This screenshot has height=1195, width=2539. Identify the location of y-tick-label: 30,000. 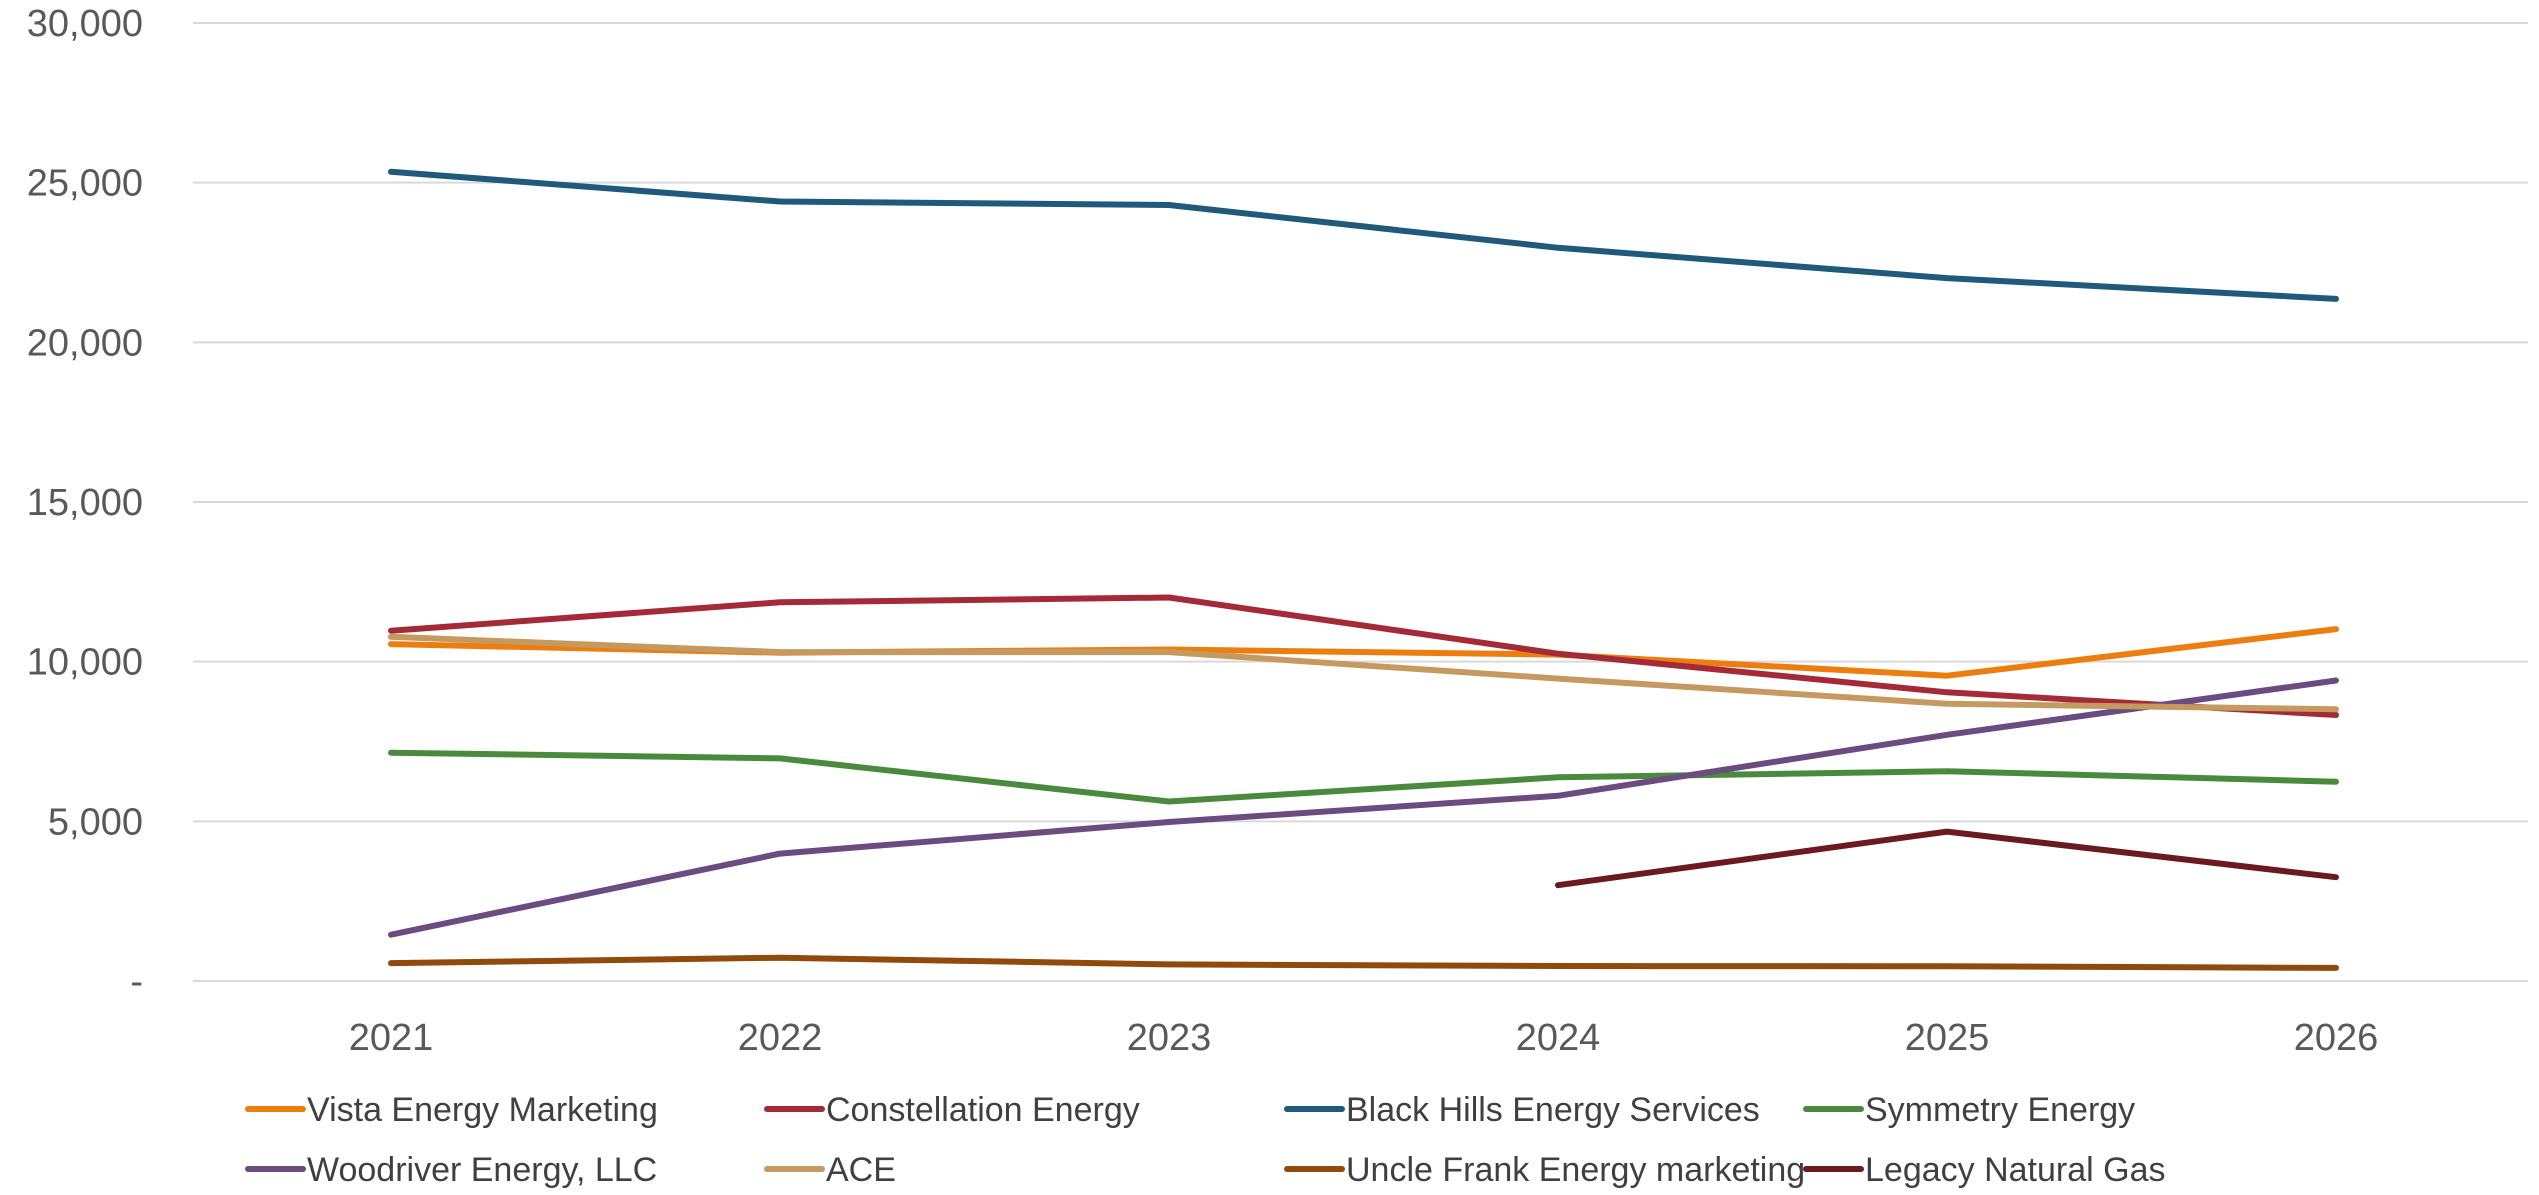
(85, 24).